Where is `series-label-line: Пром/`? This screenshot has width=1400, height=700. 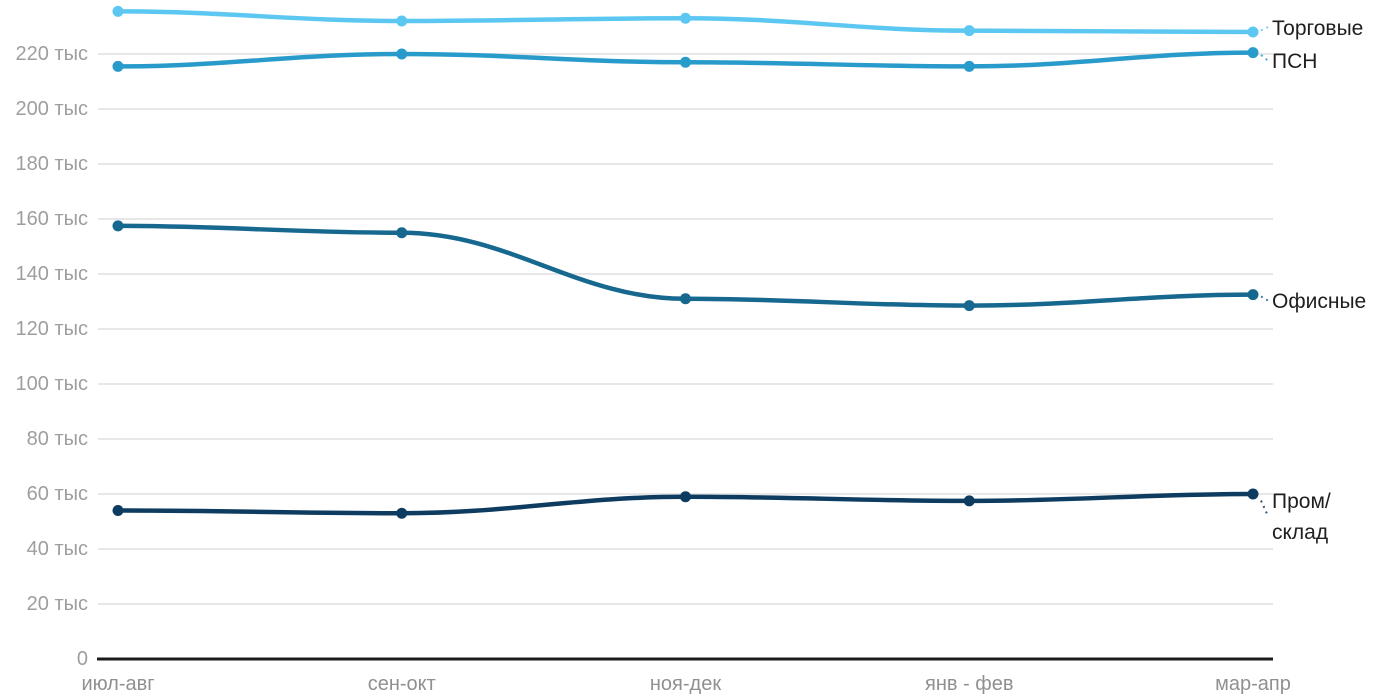
series-label-line: Пром/ is located at coordinates (1301, 501).